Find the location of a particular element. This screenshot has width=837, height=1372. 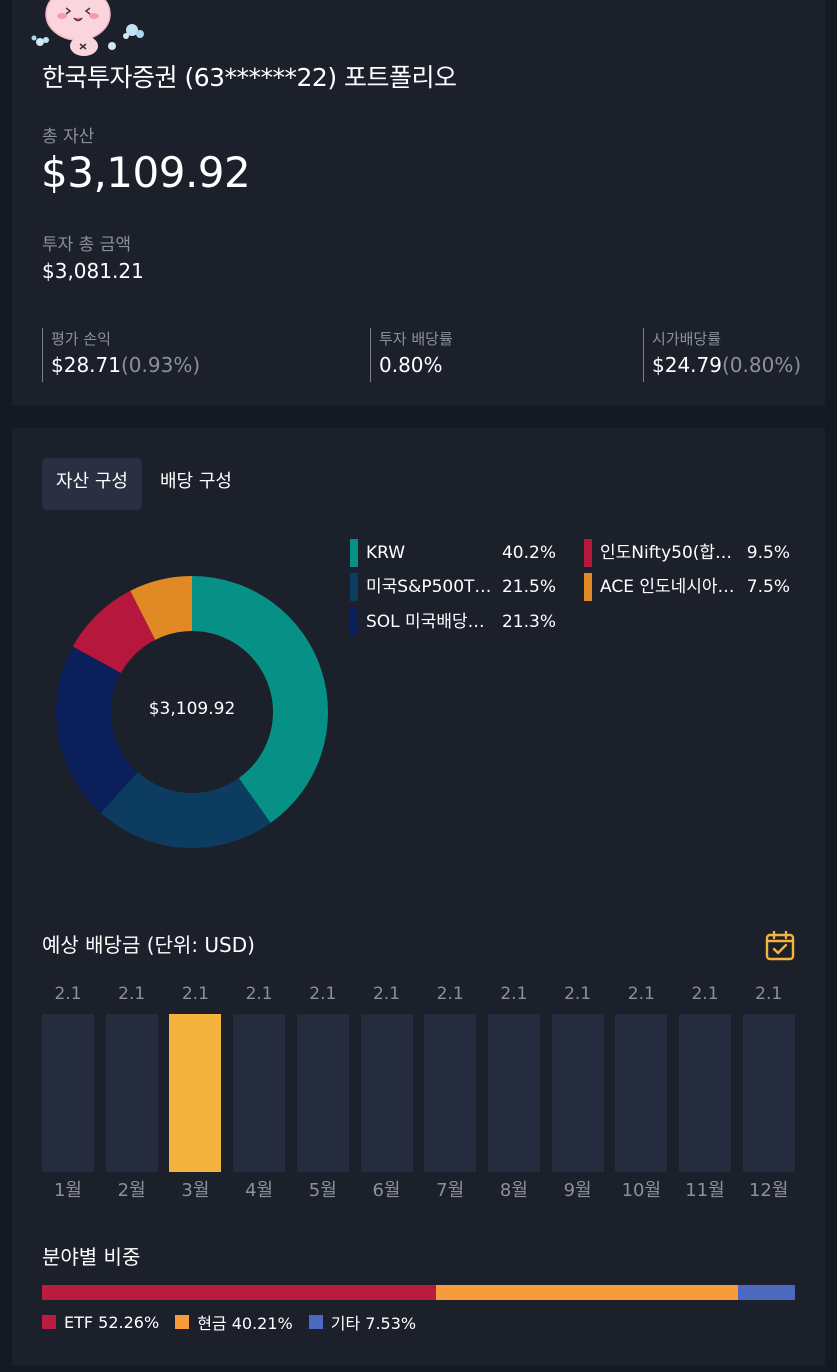

invested-label: 투자 총 금액 is located at coordinates (87, 245).